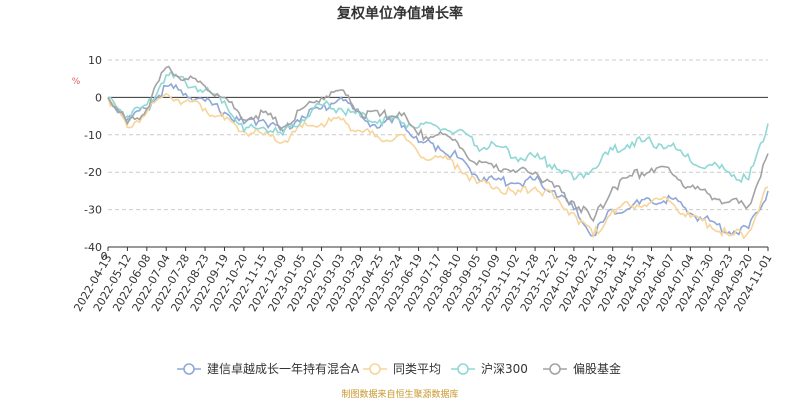 The width and height of the screenshot is (800, 400). What do you see at coordinates (104, 256) in the screenshot?
I see `x-tick-label-zero: 0` at bounding box center [104, 256].